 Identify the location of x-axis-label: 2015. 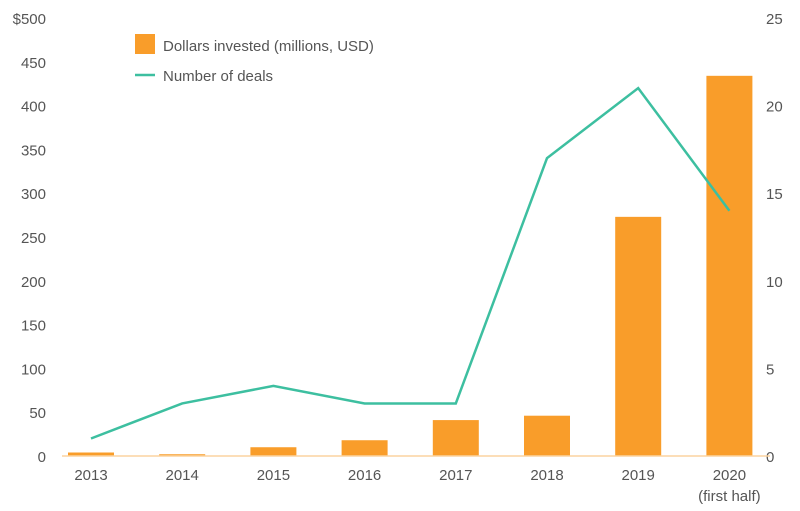
(273, 475).